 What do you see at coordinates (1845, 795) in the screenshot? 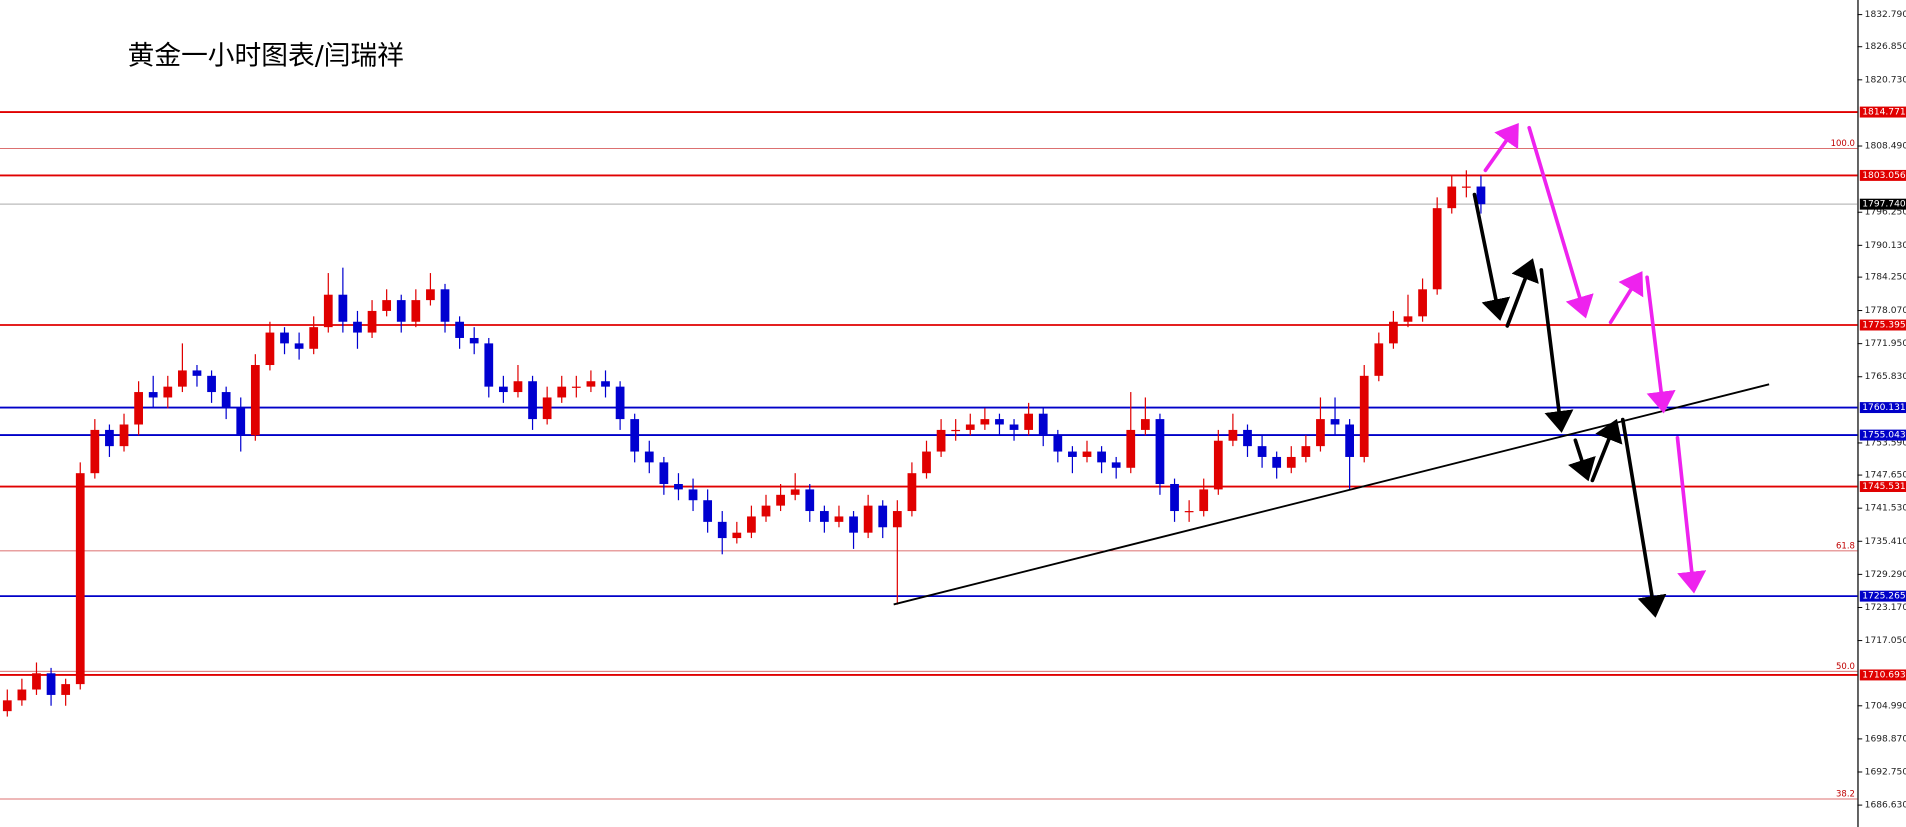
I see `fib-label: 38.2` at bounding box center [1845, 795].